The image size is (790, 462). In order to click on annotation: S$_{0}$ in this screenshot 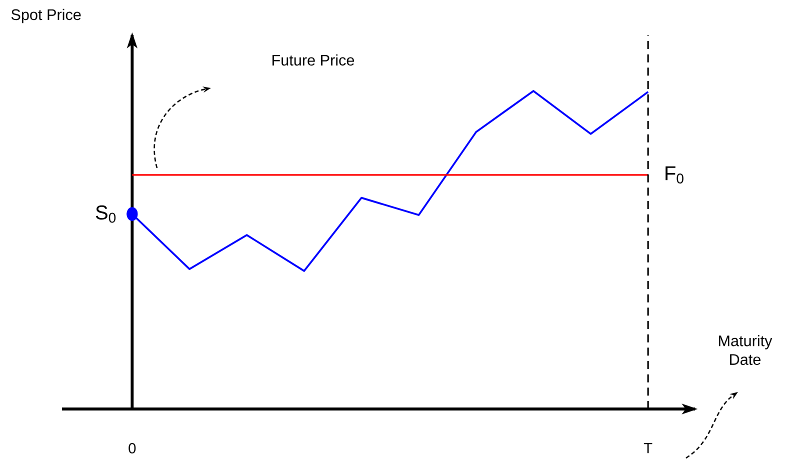, I will do `click(106, 214)`.